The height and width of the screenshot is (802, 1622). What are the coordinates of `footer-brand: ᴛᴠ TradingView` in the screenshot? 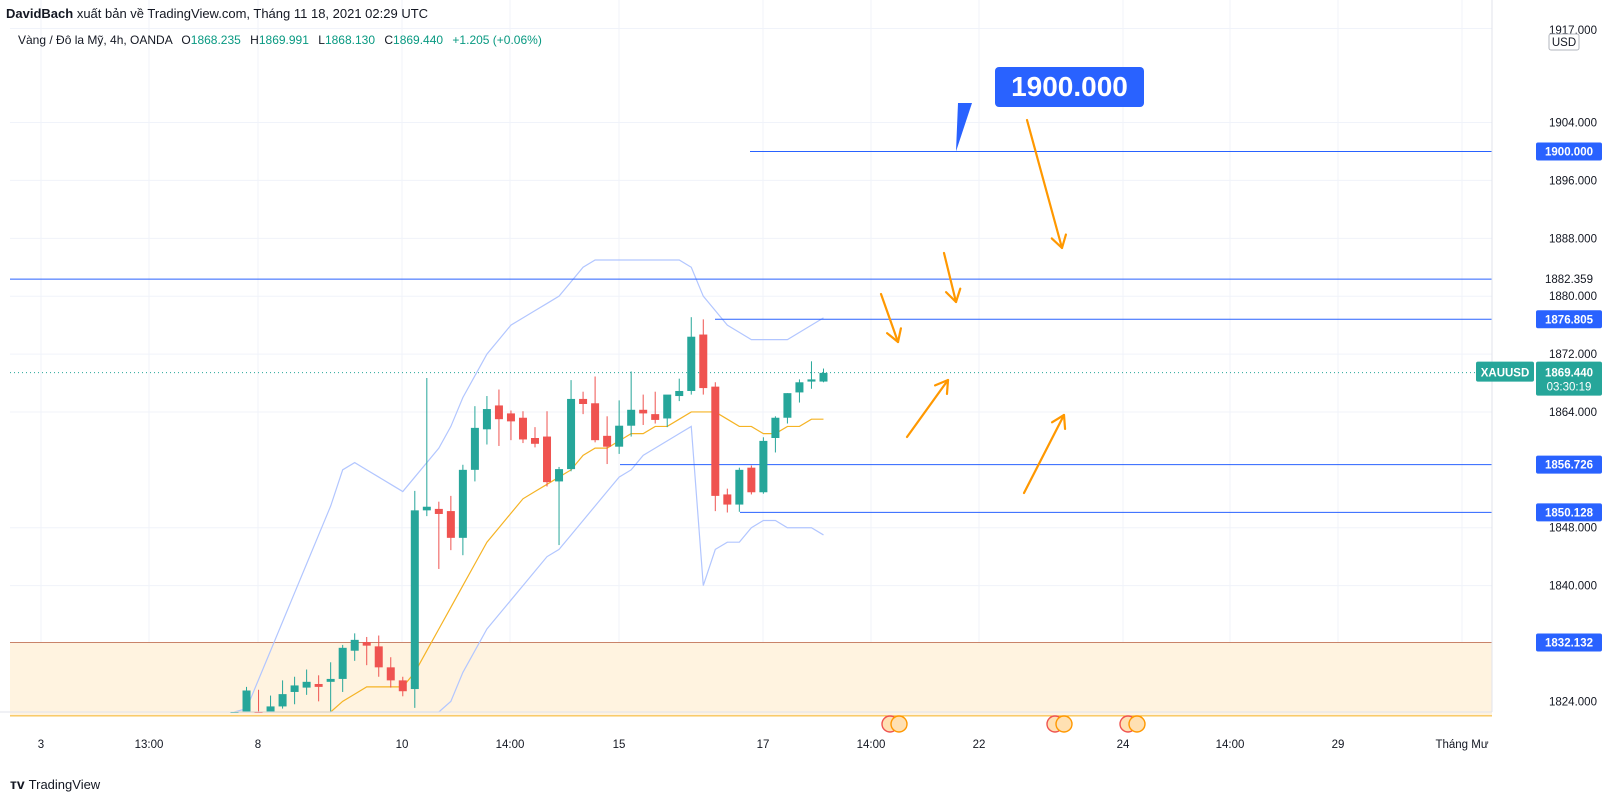 It's located at (55, 784).